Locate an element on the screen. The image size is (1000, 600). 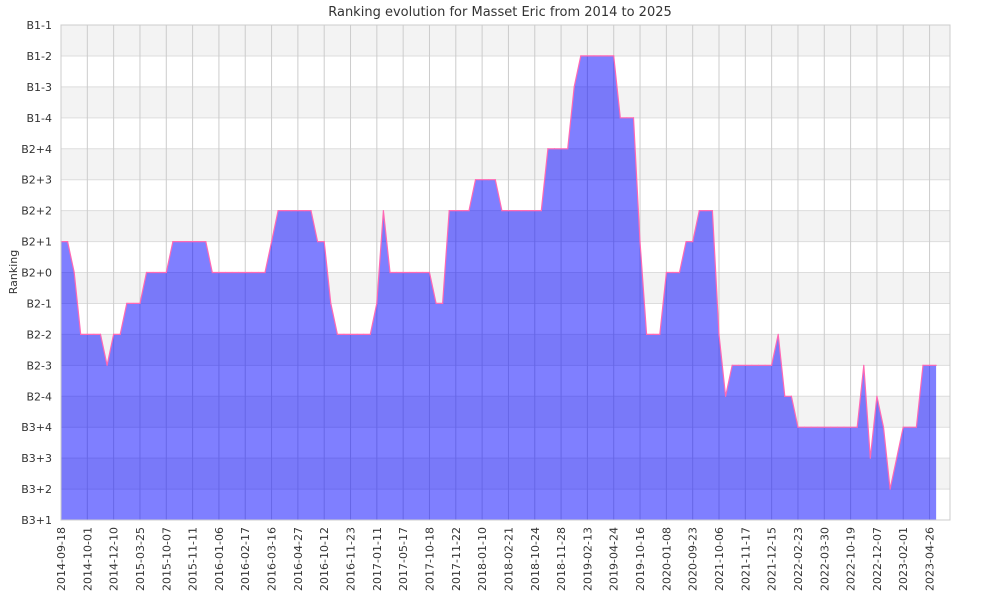
y-tick-label: B2+3 is located at coordinates (36, 180).